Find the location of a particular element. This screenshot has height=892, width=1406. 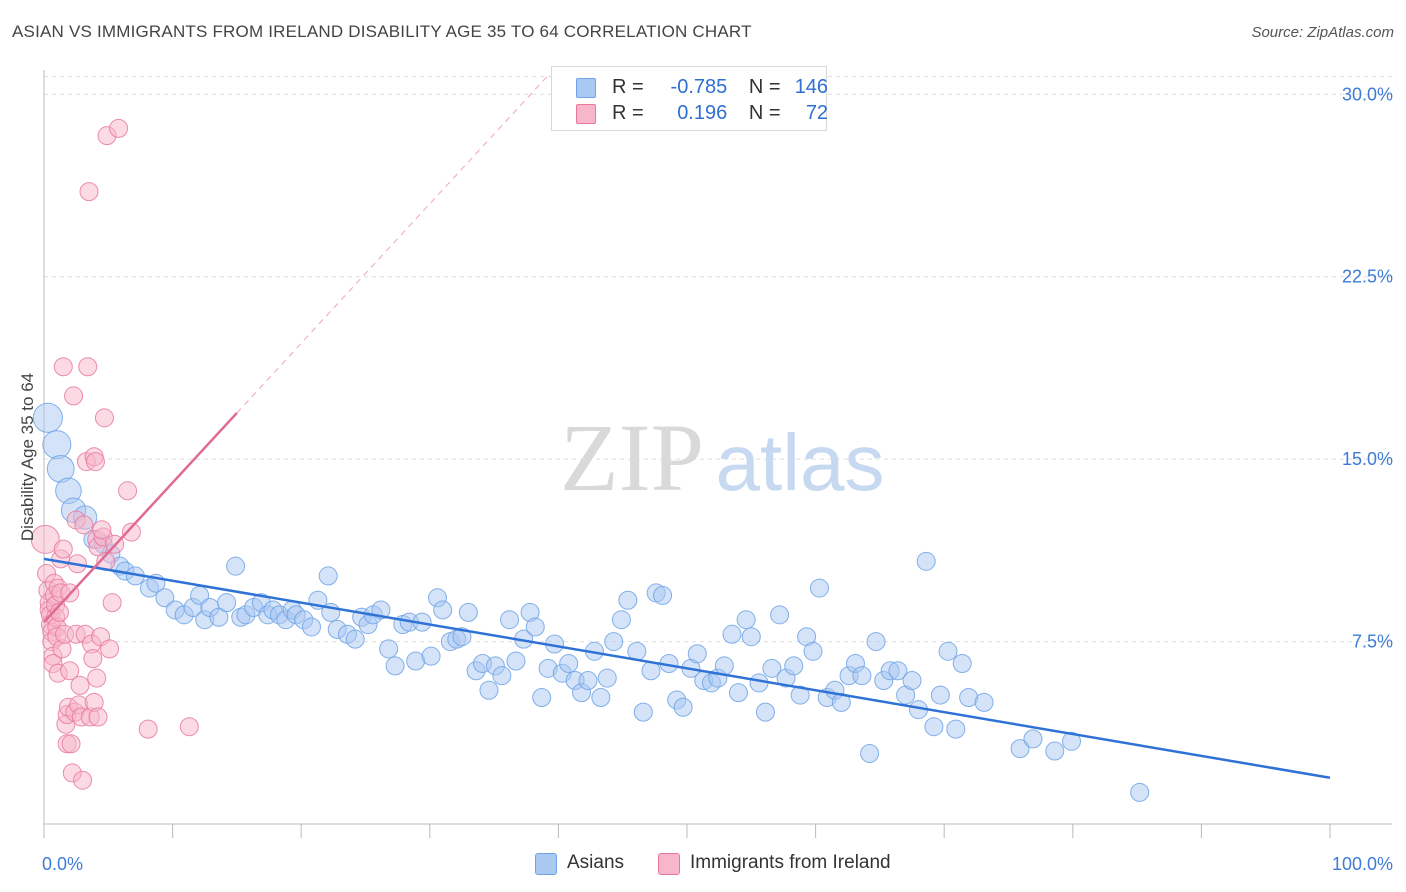

bottom-legend-swatch-ireland is located at coordinates (669, 864).